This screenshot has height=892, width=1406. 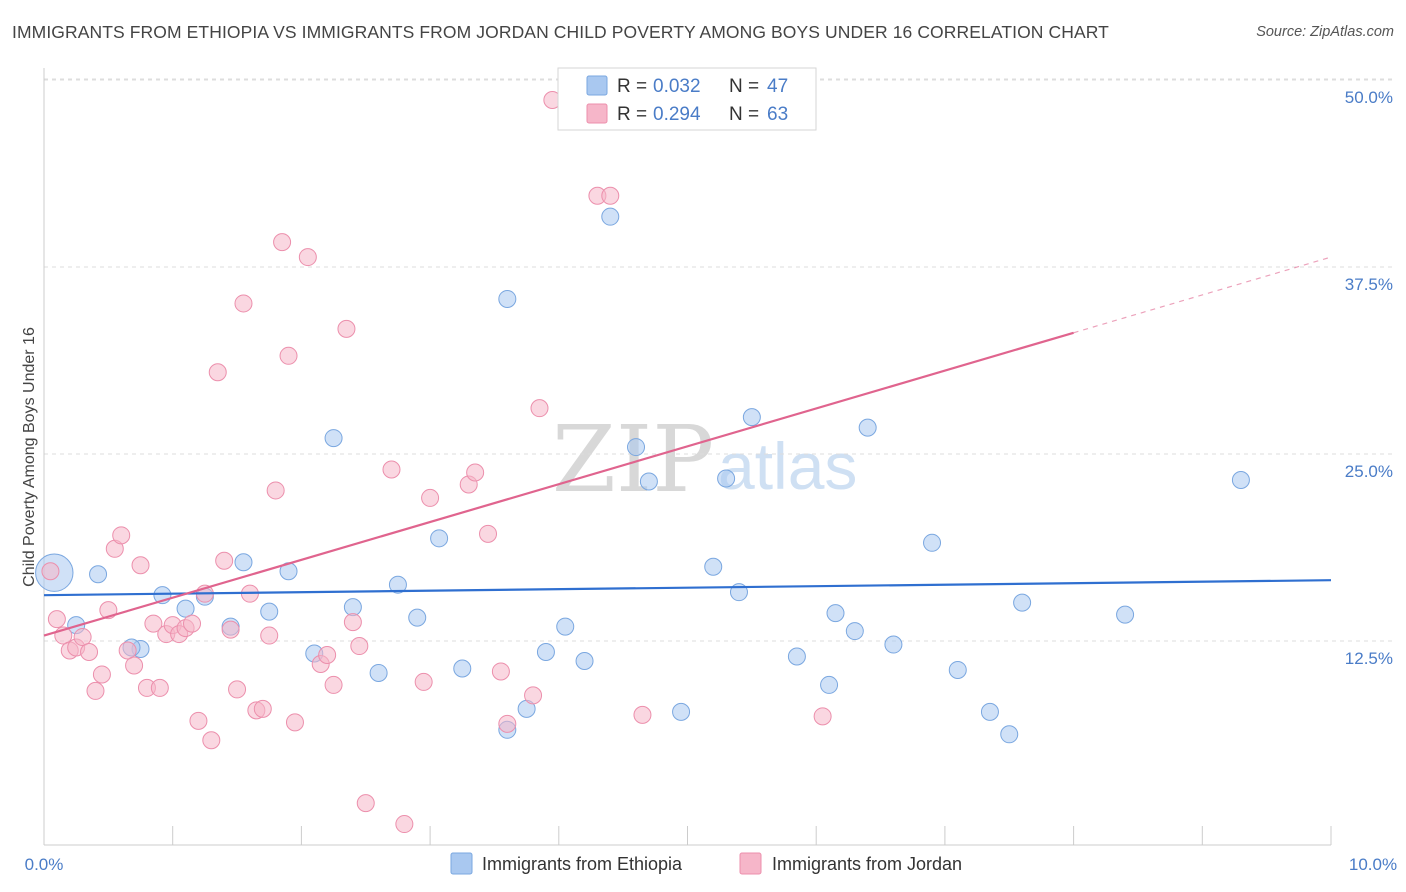 I want to click on x-tick-label-min: 0.0%, so click(x=44, y=864).